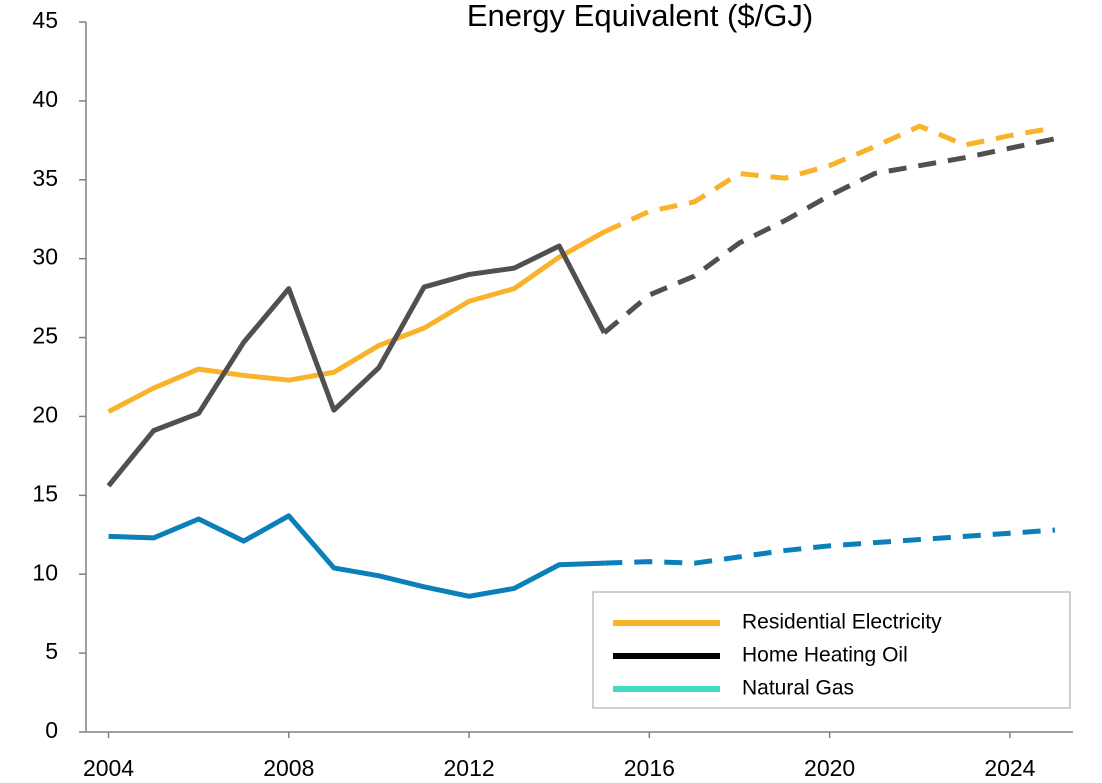  What do you see at coordinates (45, 336) in the screenshot?
I see `y-tick-label: 25` at bounding box center [45, 336].